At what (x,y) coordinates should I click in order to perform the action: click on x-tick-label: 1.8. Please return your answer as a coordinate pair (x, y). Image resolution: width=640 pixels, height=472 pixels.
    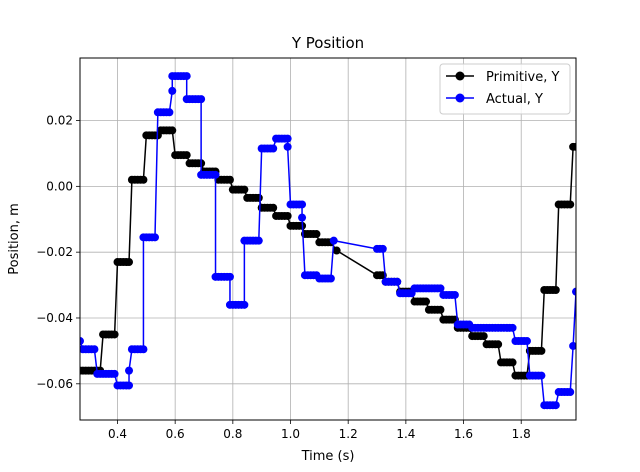
    Looking at the image, I should click on (521, 434).